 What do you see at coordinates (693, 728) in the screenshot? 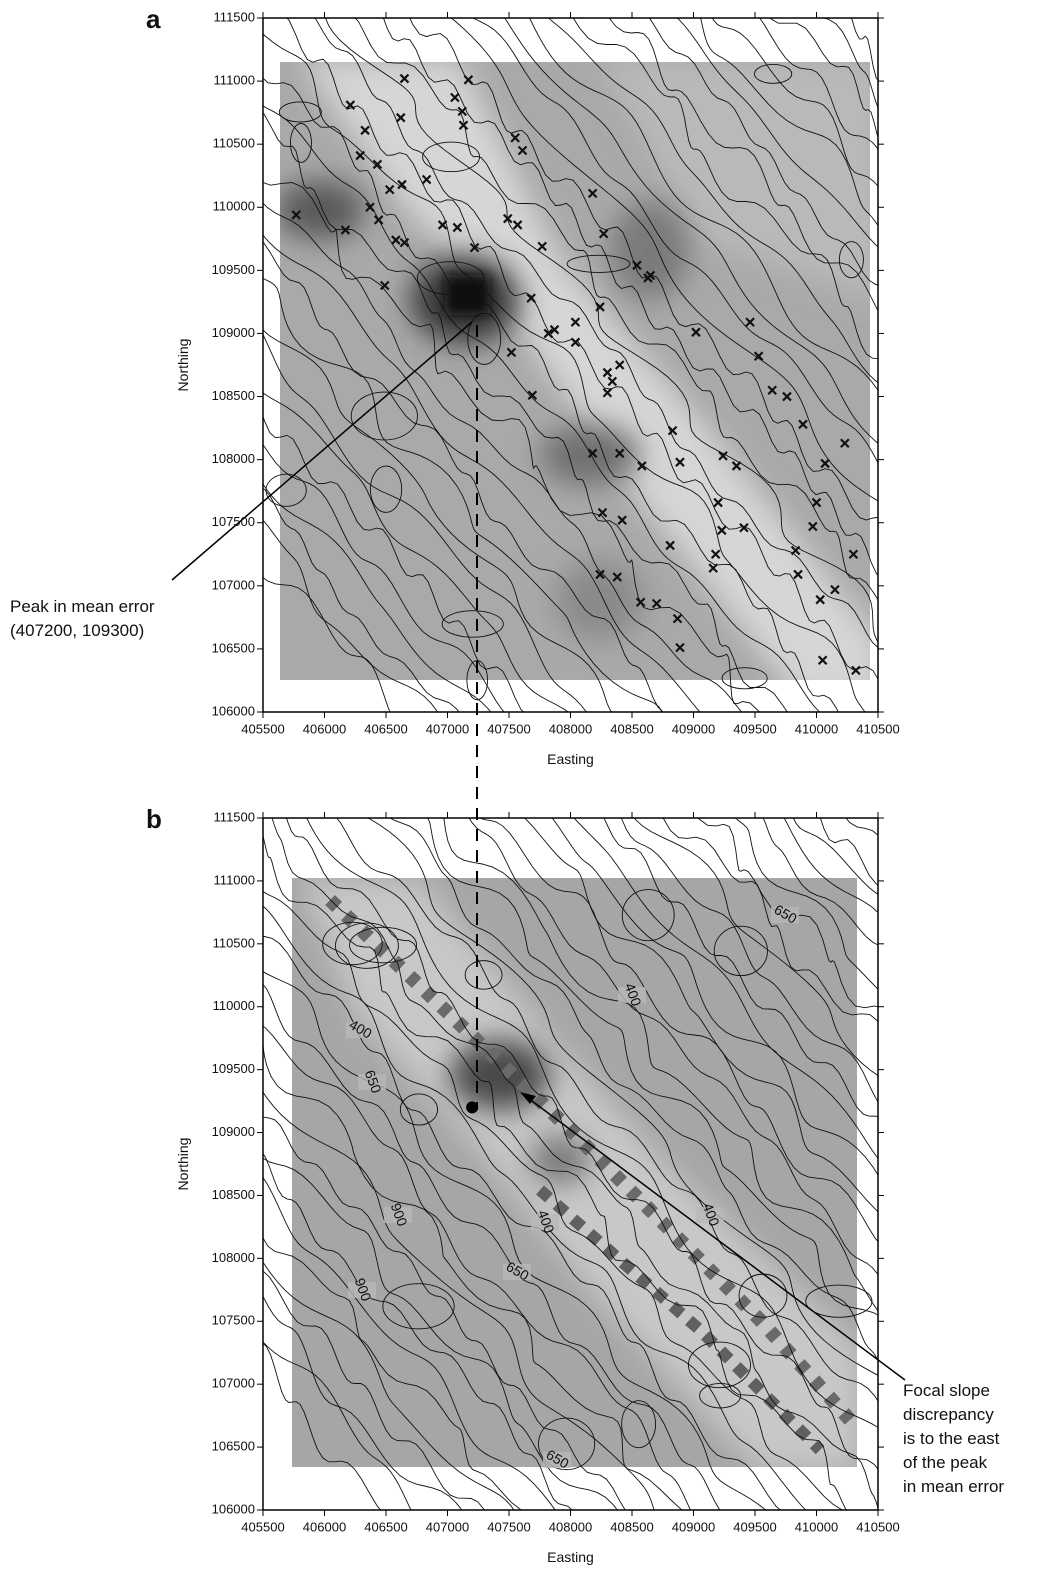
I see `x-tick-label: 409000` at bounding box center [693, 728].